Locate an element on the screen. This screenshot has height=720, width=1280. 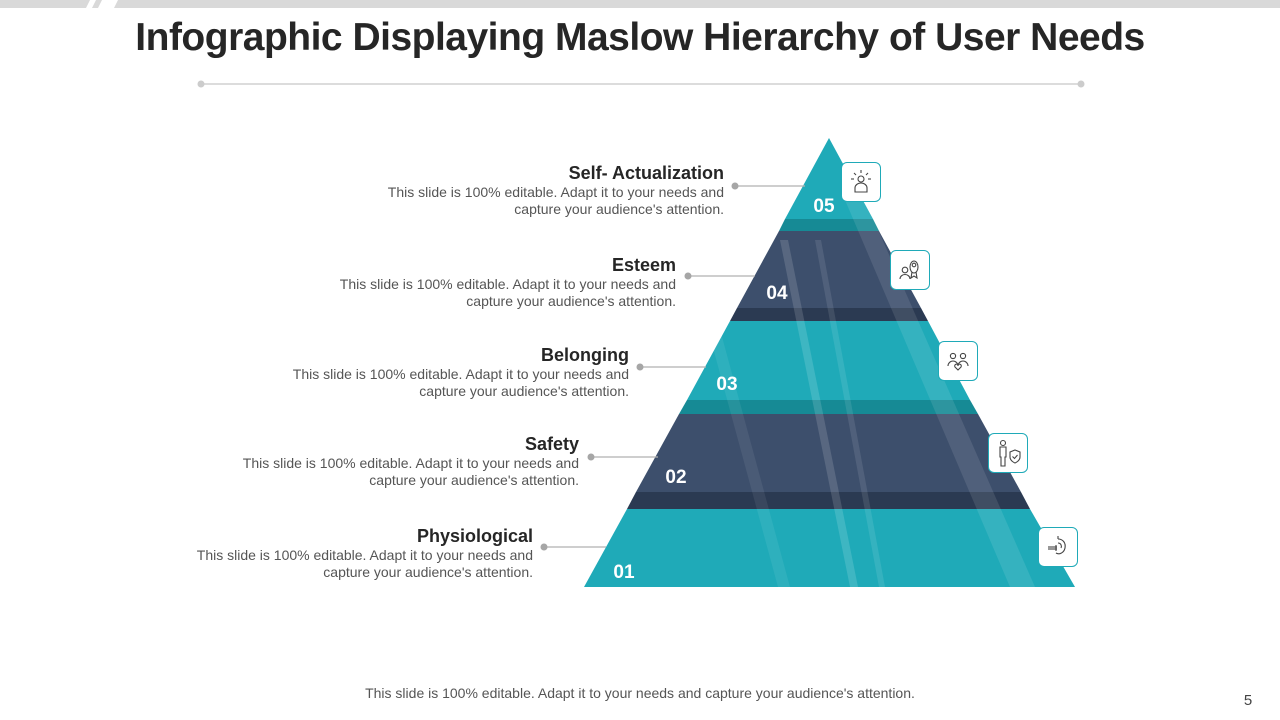
belonging-icon-box is located at coordinates (958, 361).